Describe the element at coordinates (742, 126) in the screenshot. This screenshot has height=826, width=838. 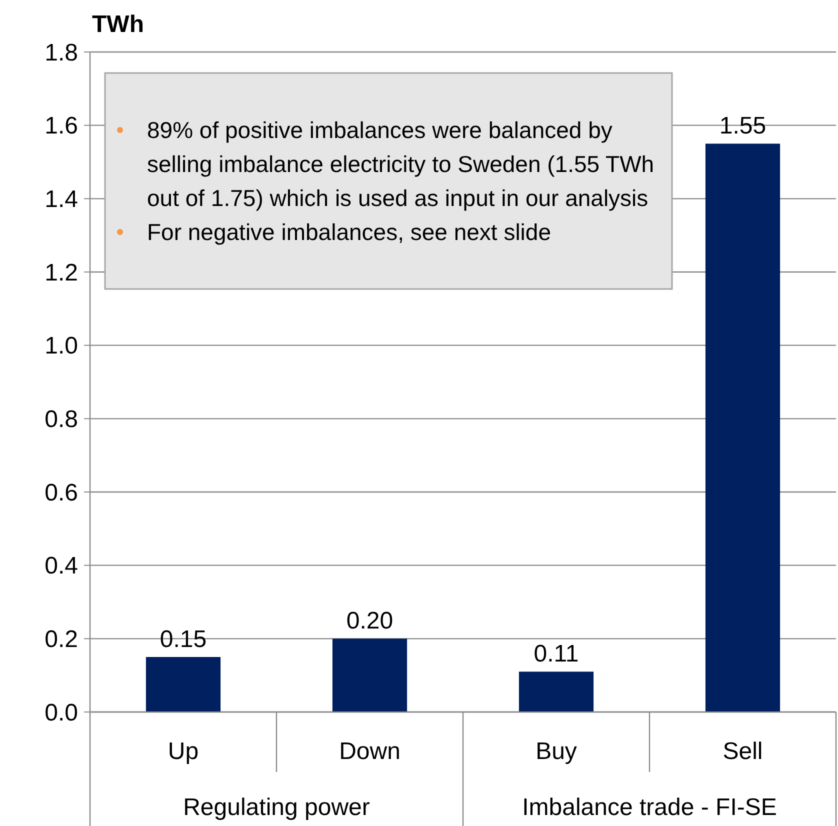
I see `data-label: 1.55` at that location.